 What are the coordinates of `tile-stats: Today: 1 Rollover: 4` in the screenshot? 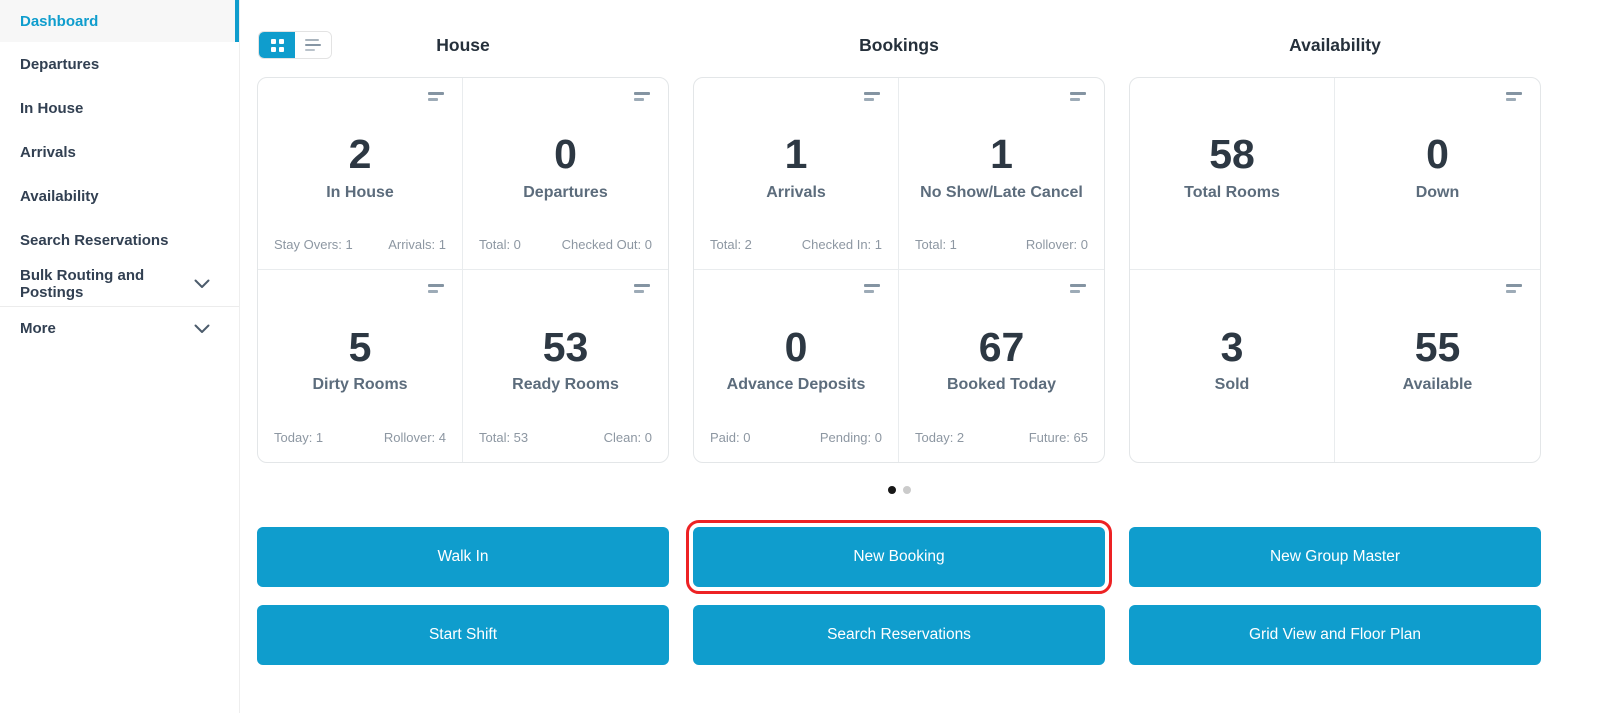 It's located at (360, 437).